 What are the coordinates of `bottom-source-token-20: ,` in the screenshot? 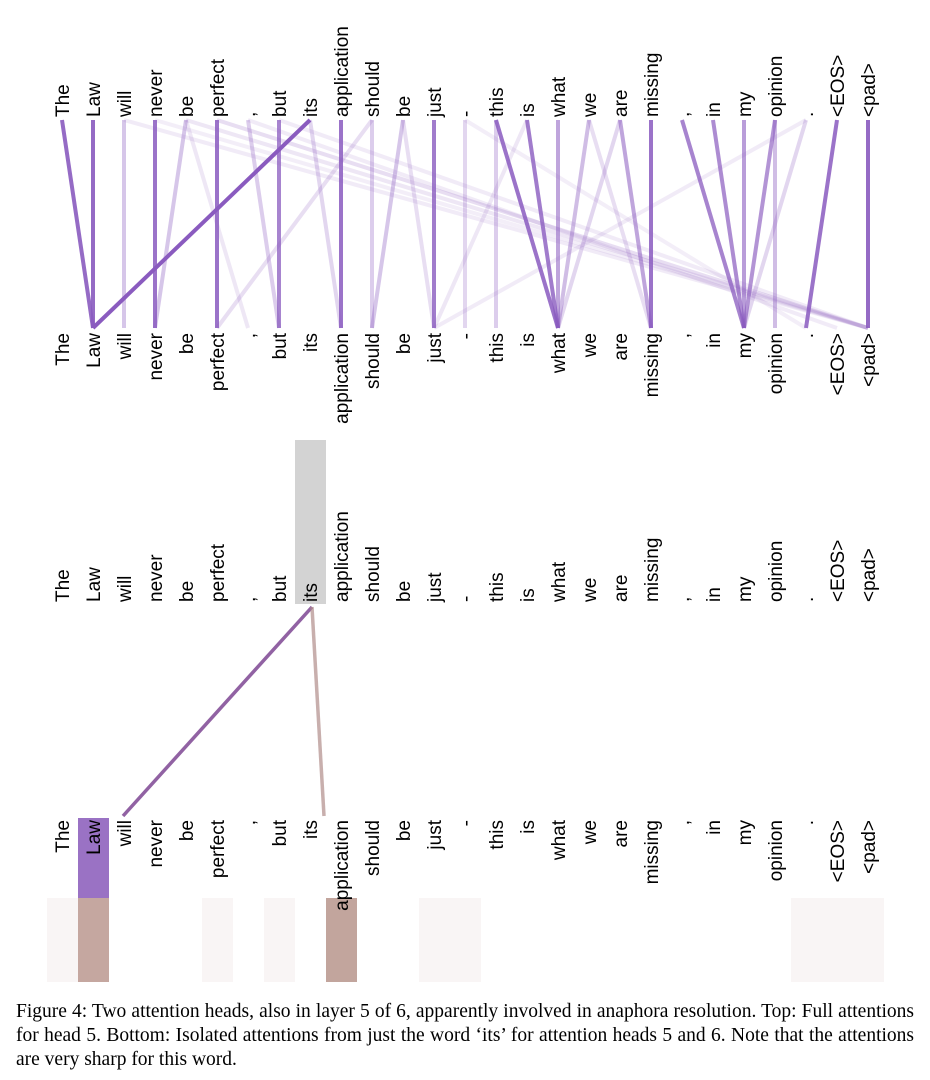 It's located at (683, 599).